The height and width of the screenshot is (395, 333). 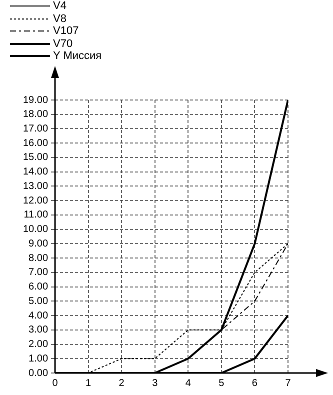 What do you see at coordinates (63, 44) in the screenshot?
I see `legend-label: V70` at bounding box center [63, 44].